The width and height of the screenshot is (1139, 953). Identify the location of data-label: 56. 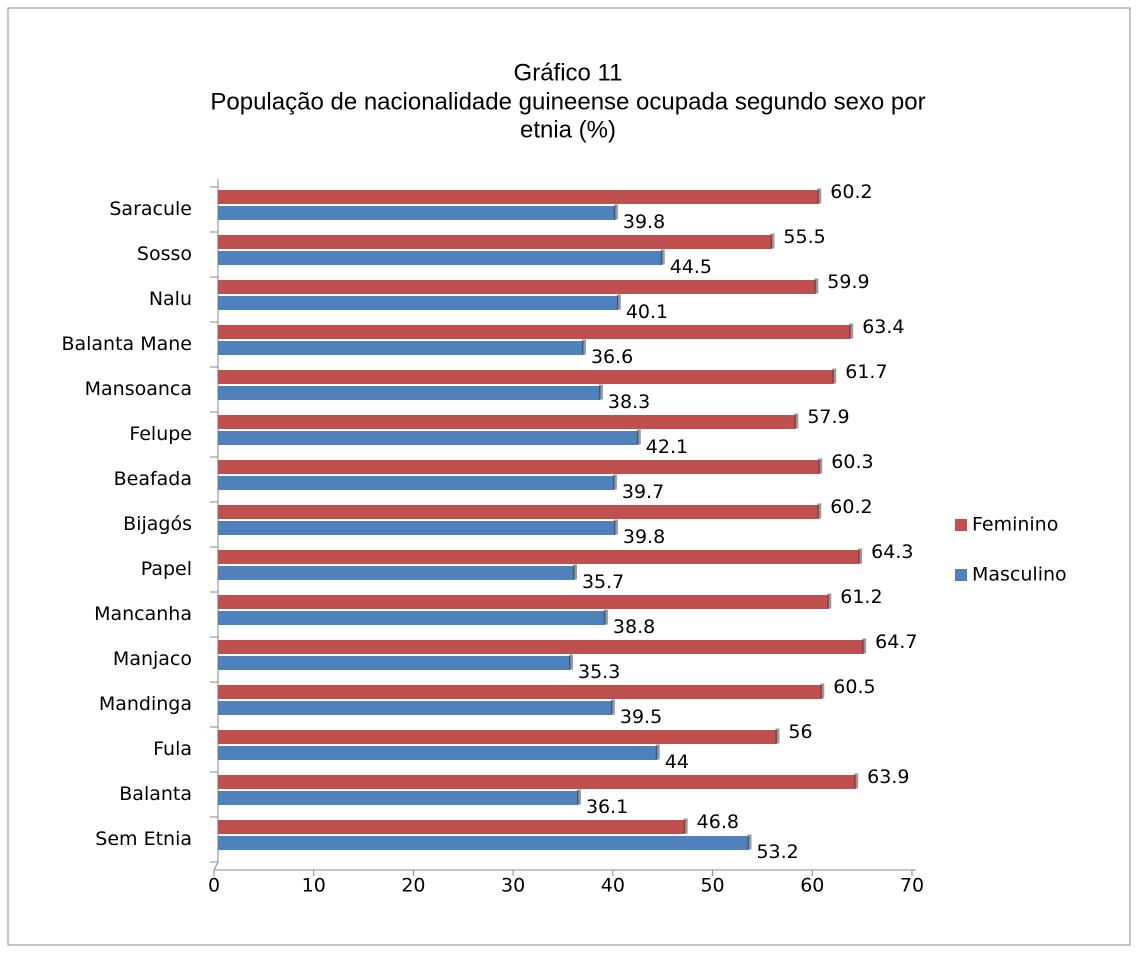
(800, 732).